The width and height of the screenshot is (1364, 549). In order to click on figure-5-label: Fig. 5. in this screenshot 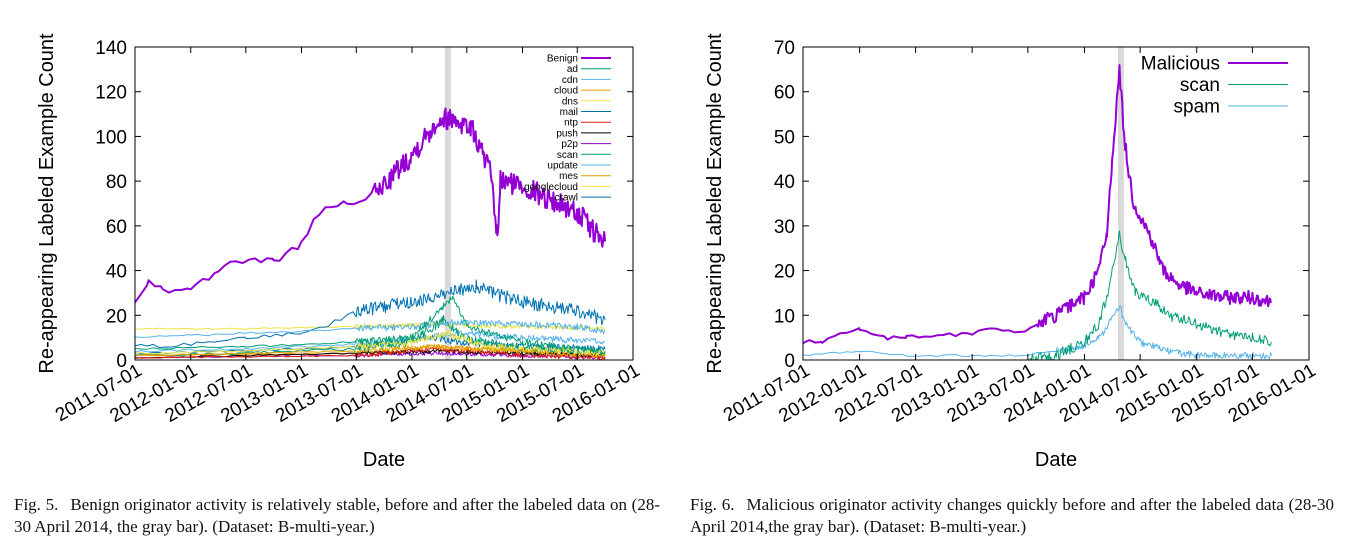, I will do `click(36, 504)`.